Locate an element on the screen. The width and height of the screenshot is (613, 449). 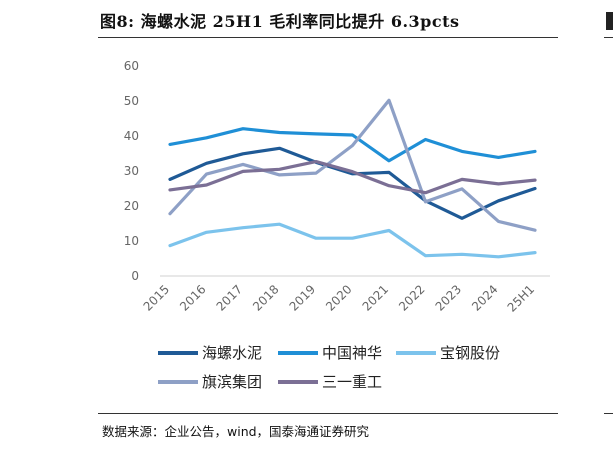
legend-label: 海螺水泥 is located at coordinates (232, 353).